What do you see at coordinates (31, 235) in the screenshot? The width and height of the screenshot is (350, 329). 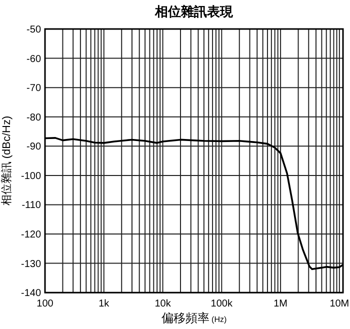 I see `y-tick-label: -120` at bounding box center [31, 235].